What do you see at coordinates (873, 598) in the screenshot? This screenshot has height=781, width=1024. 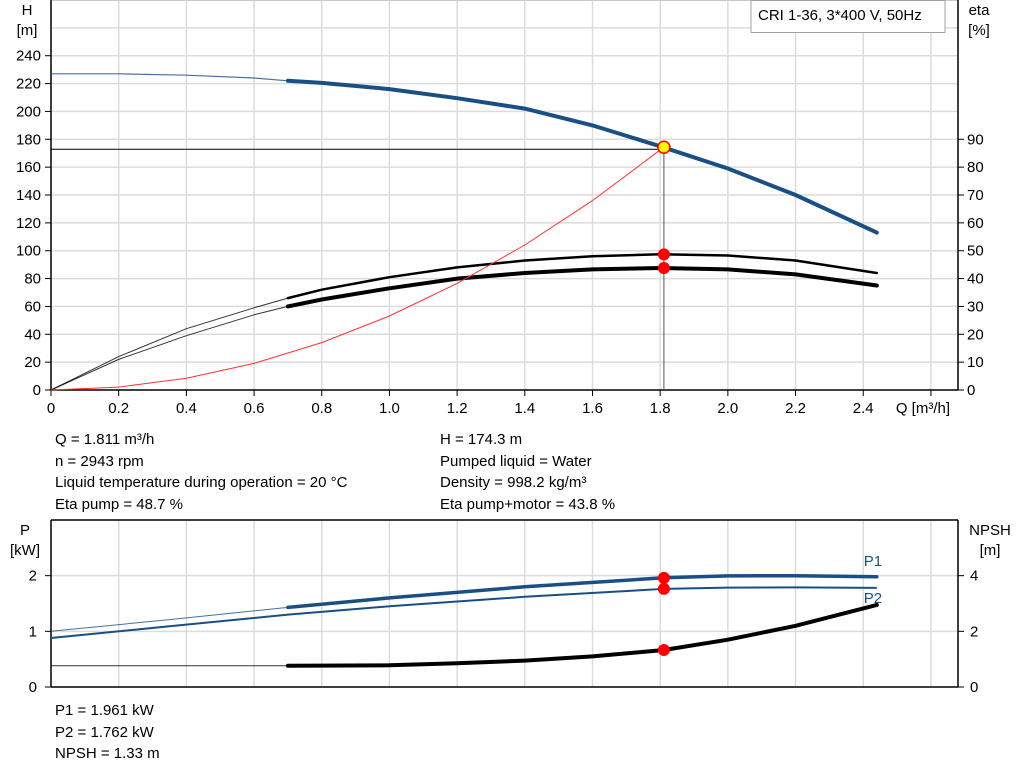 I see `series-label-p2: P2` at bounding box center [873, 598].